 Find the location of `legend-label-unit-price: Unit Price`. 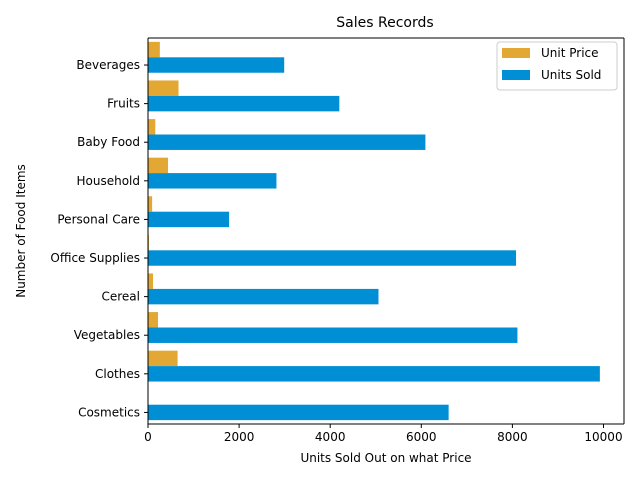

legend-label-unit-price: Unit Price is located at coordinates (570, 53).